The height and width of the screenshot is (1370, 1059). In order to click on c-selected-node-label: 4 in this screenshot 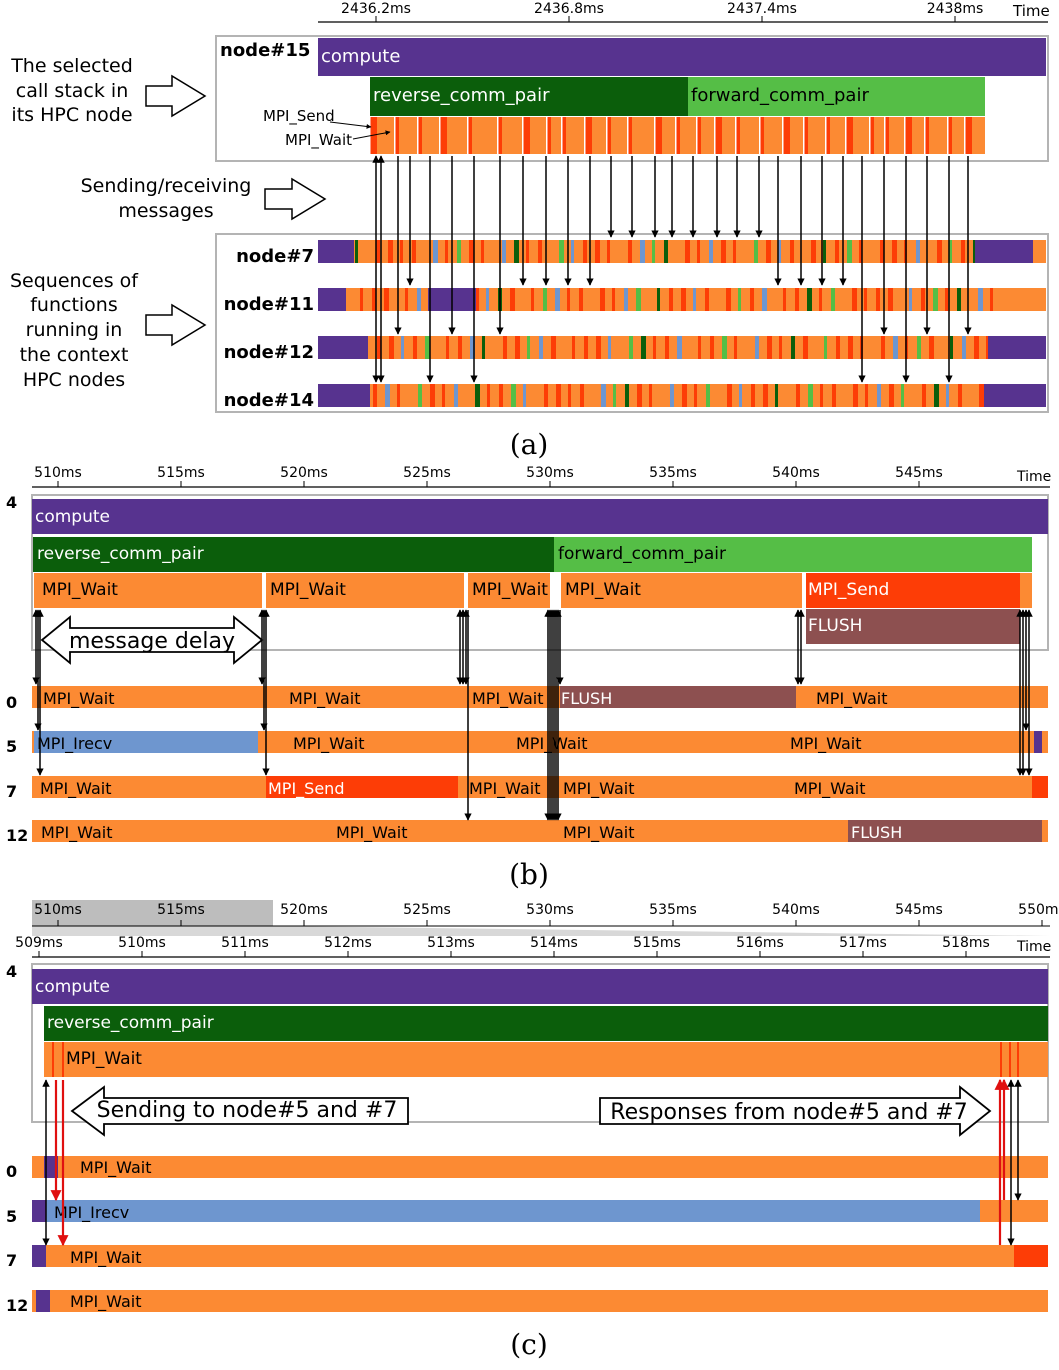, I will do `click(11, 971)`.